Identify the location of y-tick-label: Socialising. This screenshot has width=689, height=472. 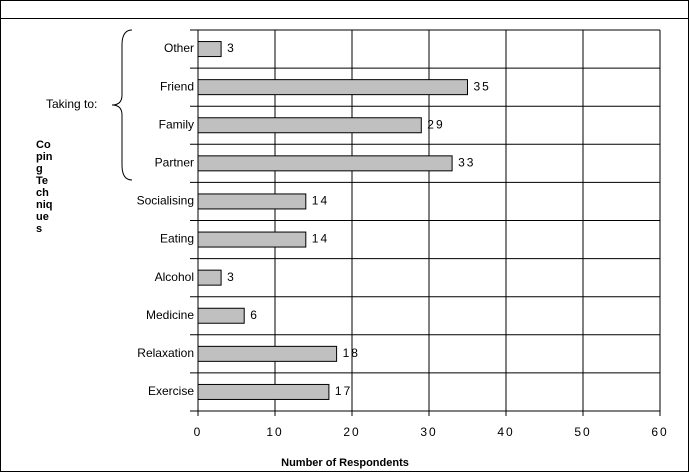
(165, 201).